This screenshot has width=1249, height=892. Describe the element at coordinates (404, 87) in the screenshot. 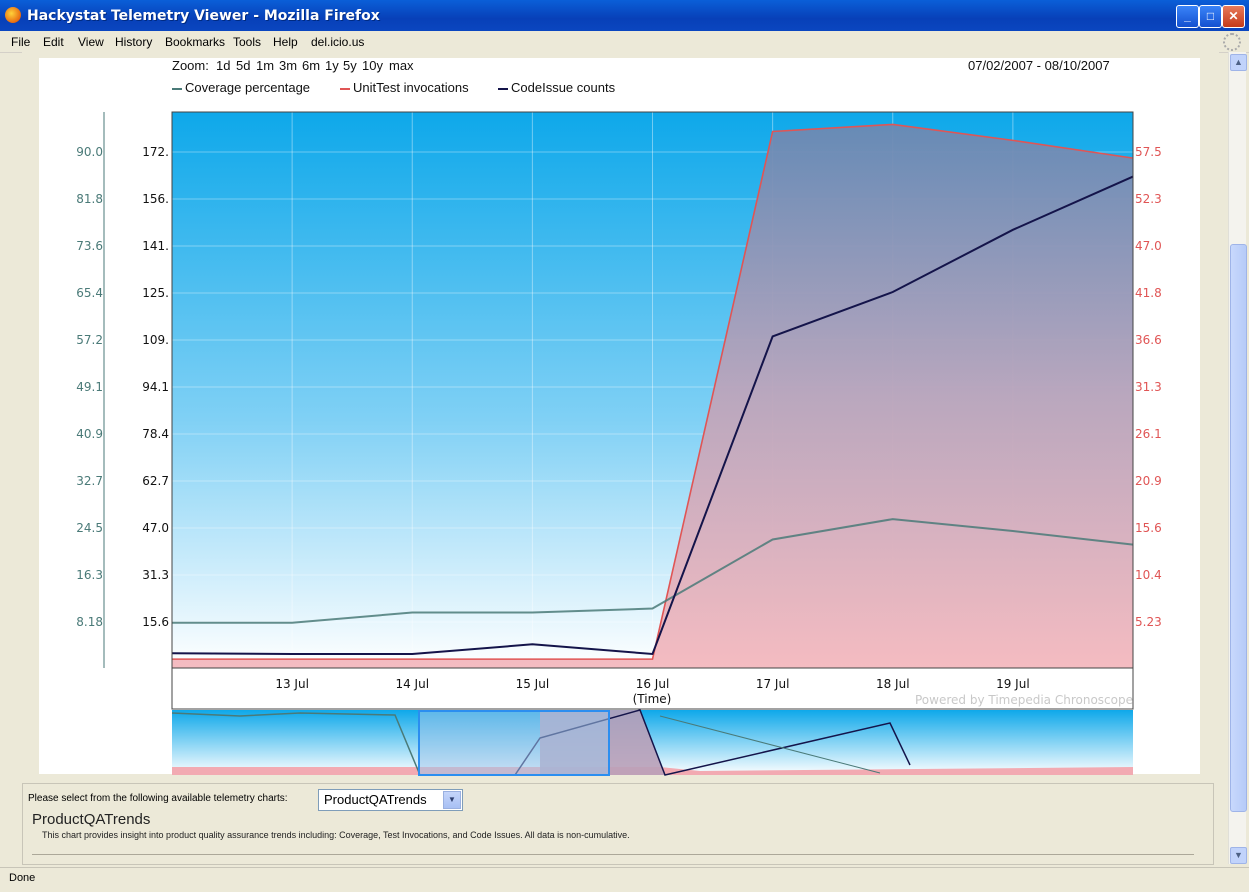

I see `legend-unittest: UnitTest invocations` at that location.